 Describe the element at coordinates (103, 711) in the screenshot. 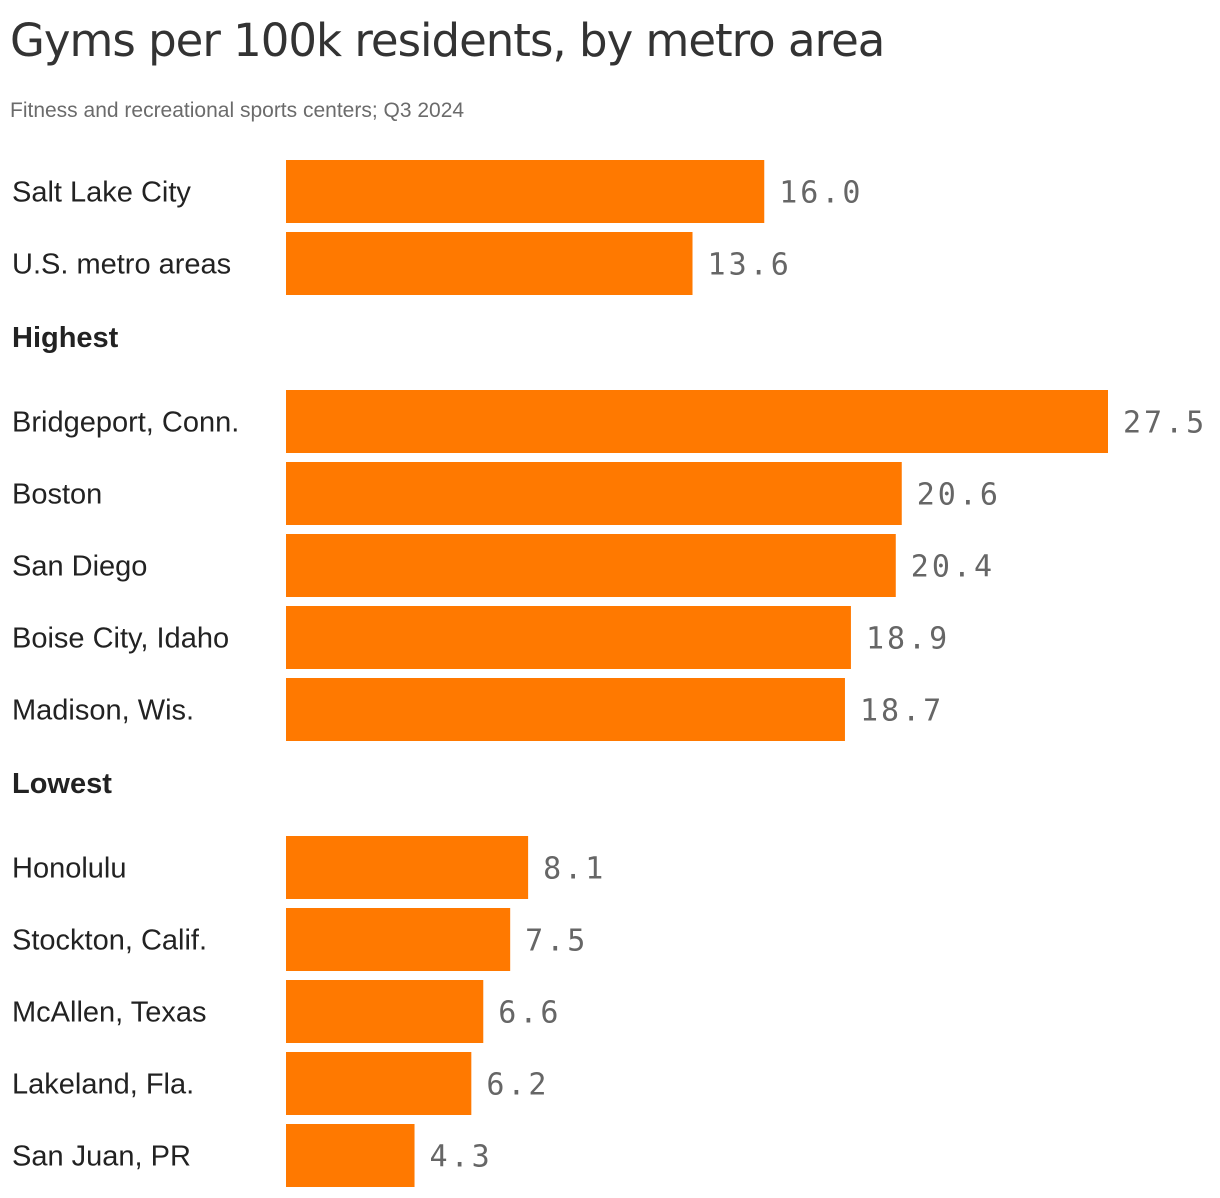

I see `category-label: Madison, Wis.` at that location.